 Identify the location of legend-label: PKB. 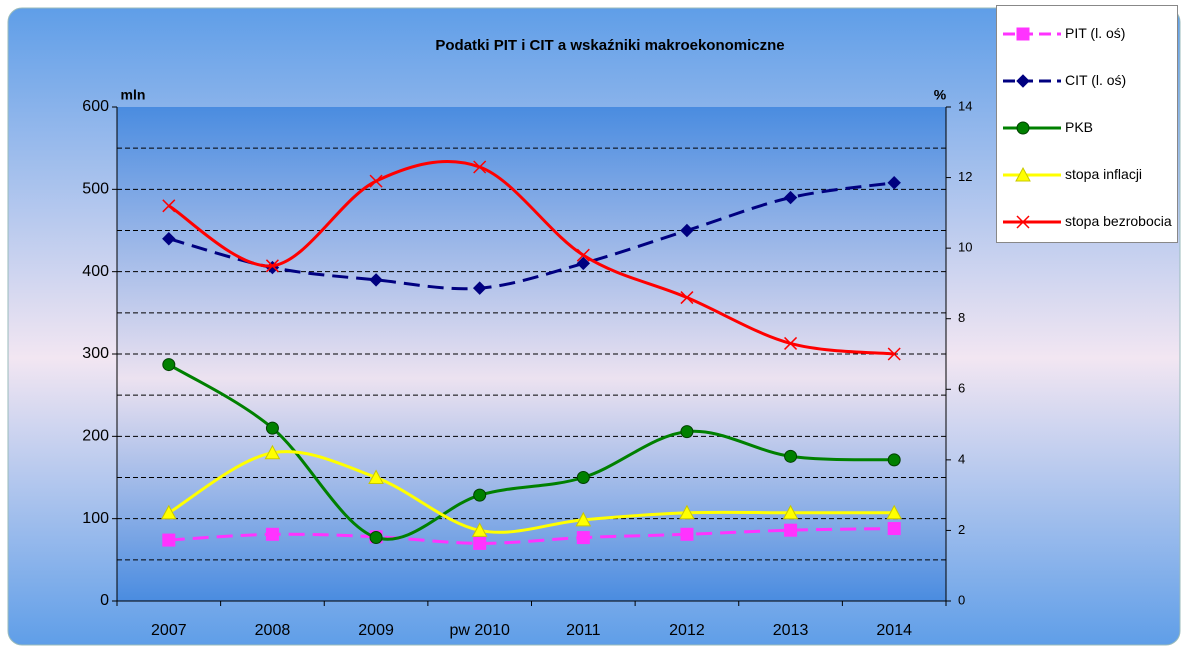
(1079, 127).